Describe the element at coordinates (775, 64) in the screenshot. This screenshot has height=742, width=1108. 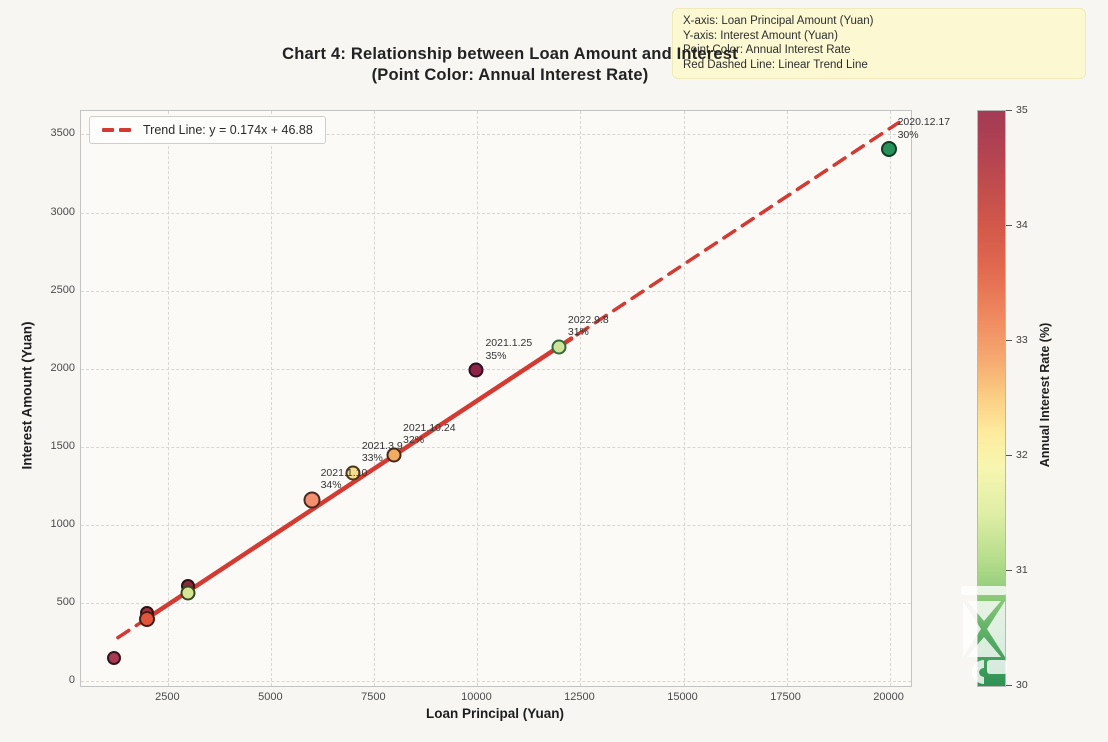
I see `info-line-trendline: Red Dashed Line: Linear Trend Line` at that location.